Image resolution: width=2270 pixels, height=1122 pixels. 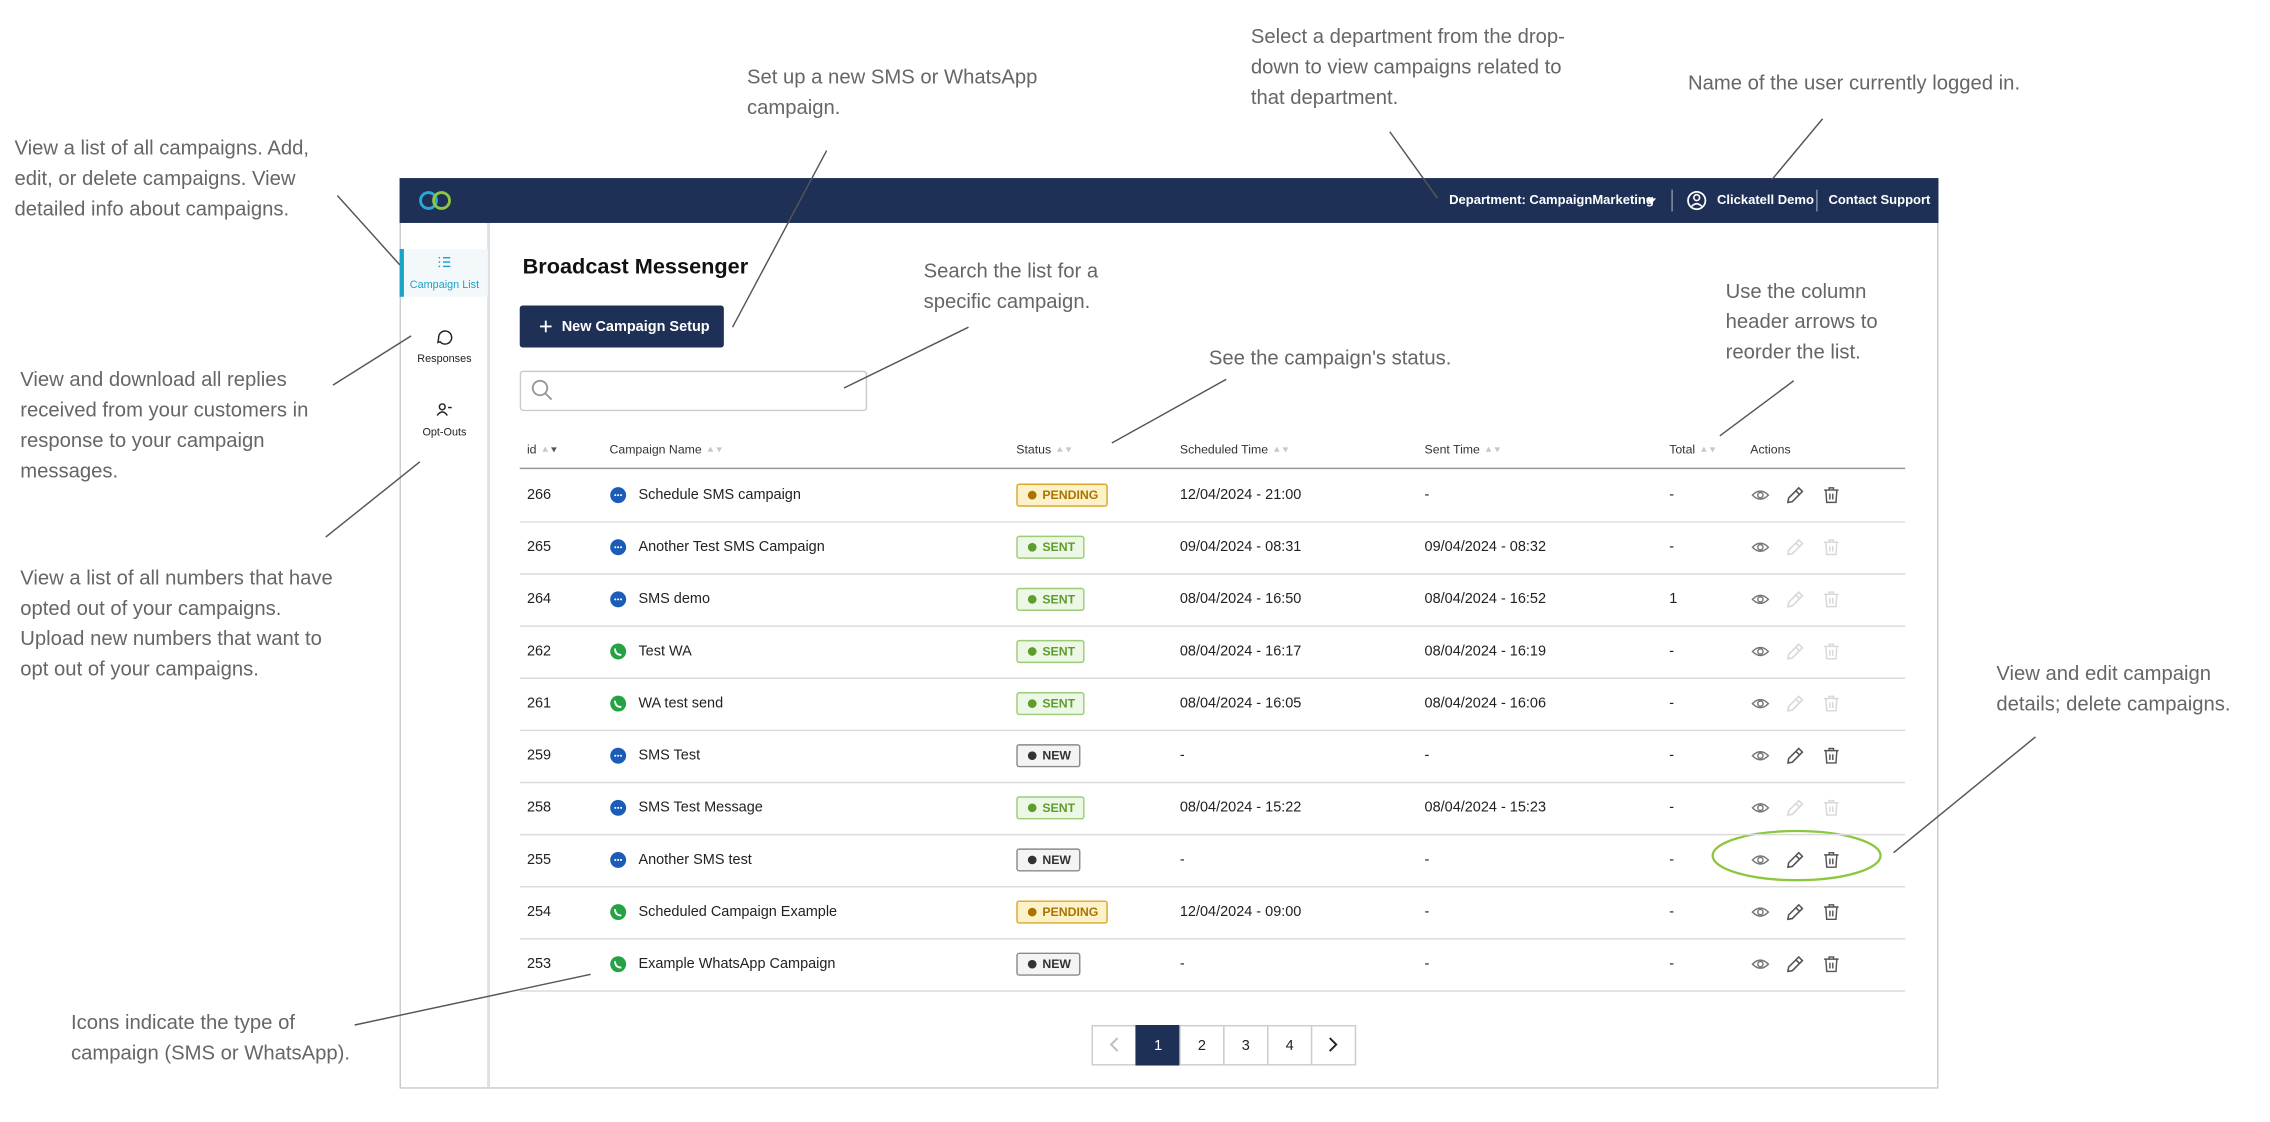 I want to click on new-campaign-label: New Campaign Setup, so click(x=636, y=327).